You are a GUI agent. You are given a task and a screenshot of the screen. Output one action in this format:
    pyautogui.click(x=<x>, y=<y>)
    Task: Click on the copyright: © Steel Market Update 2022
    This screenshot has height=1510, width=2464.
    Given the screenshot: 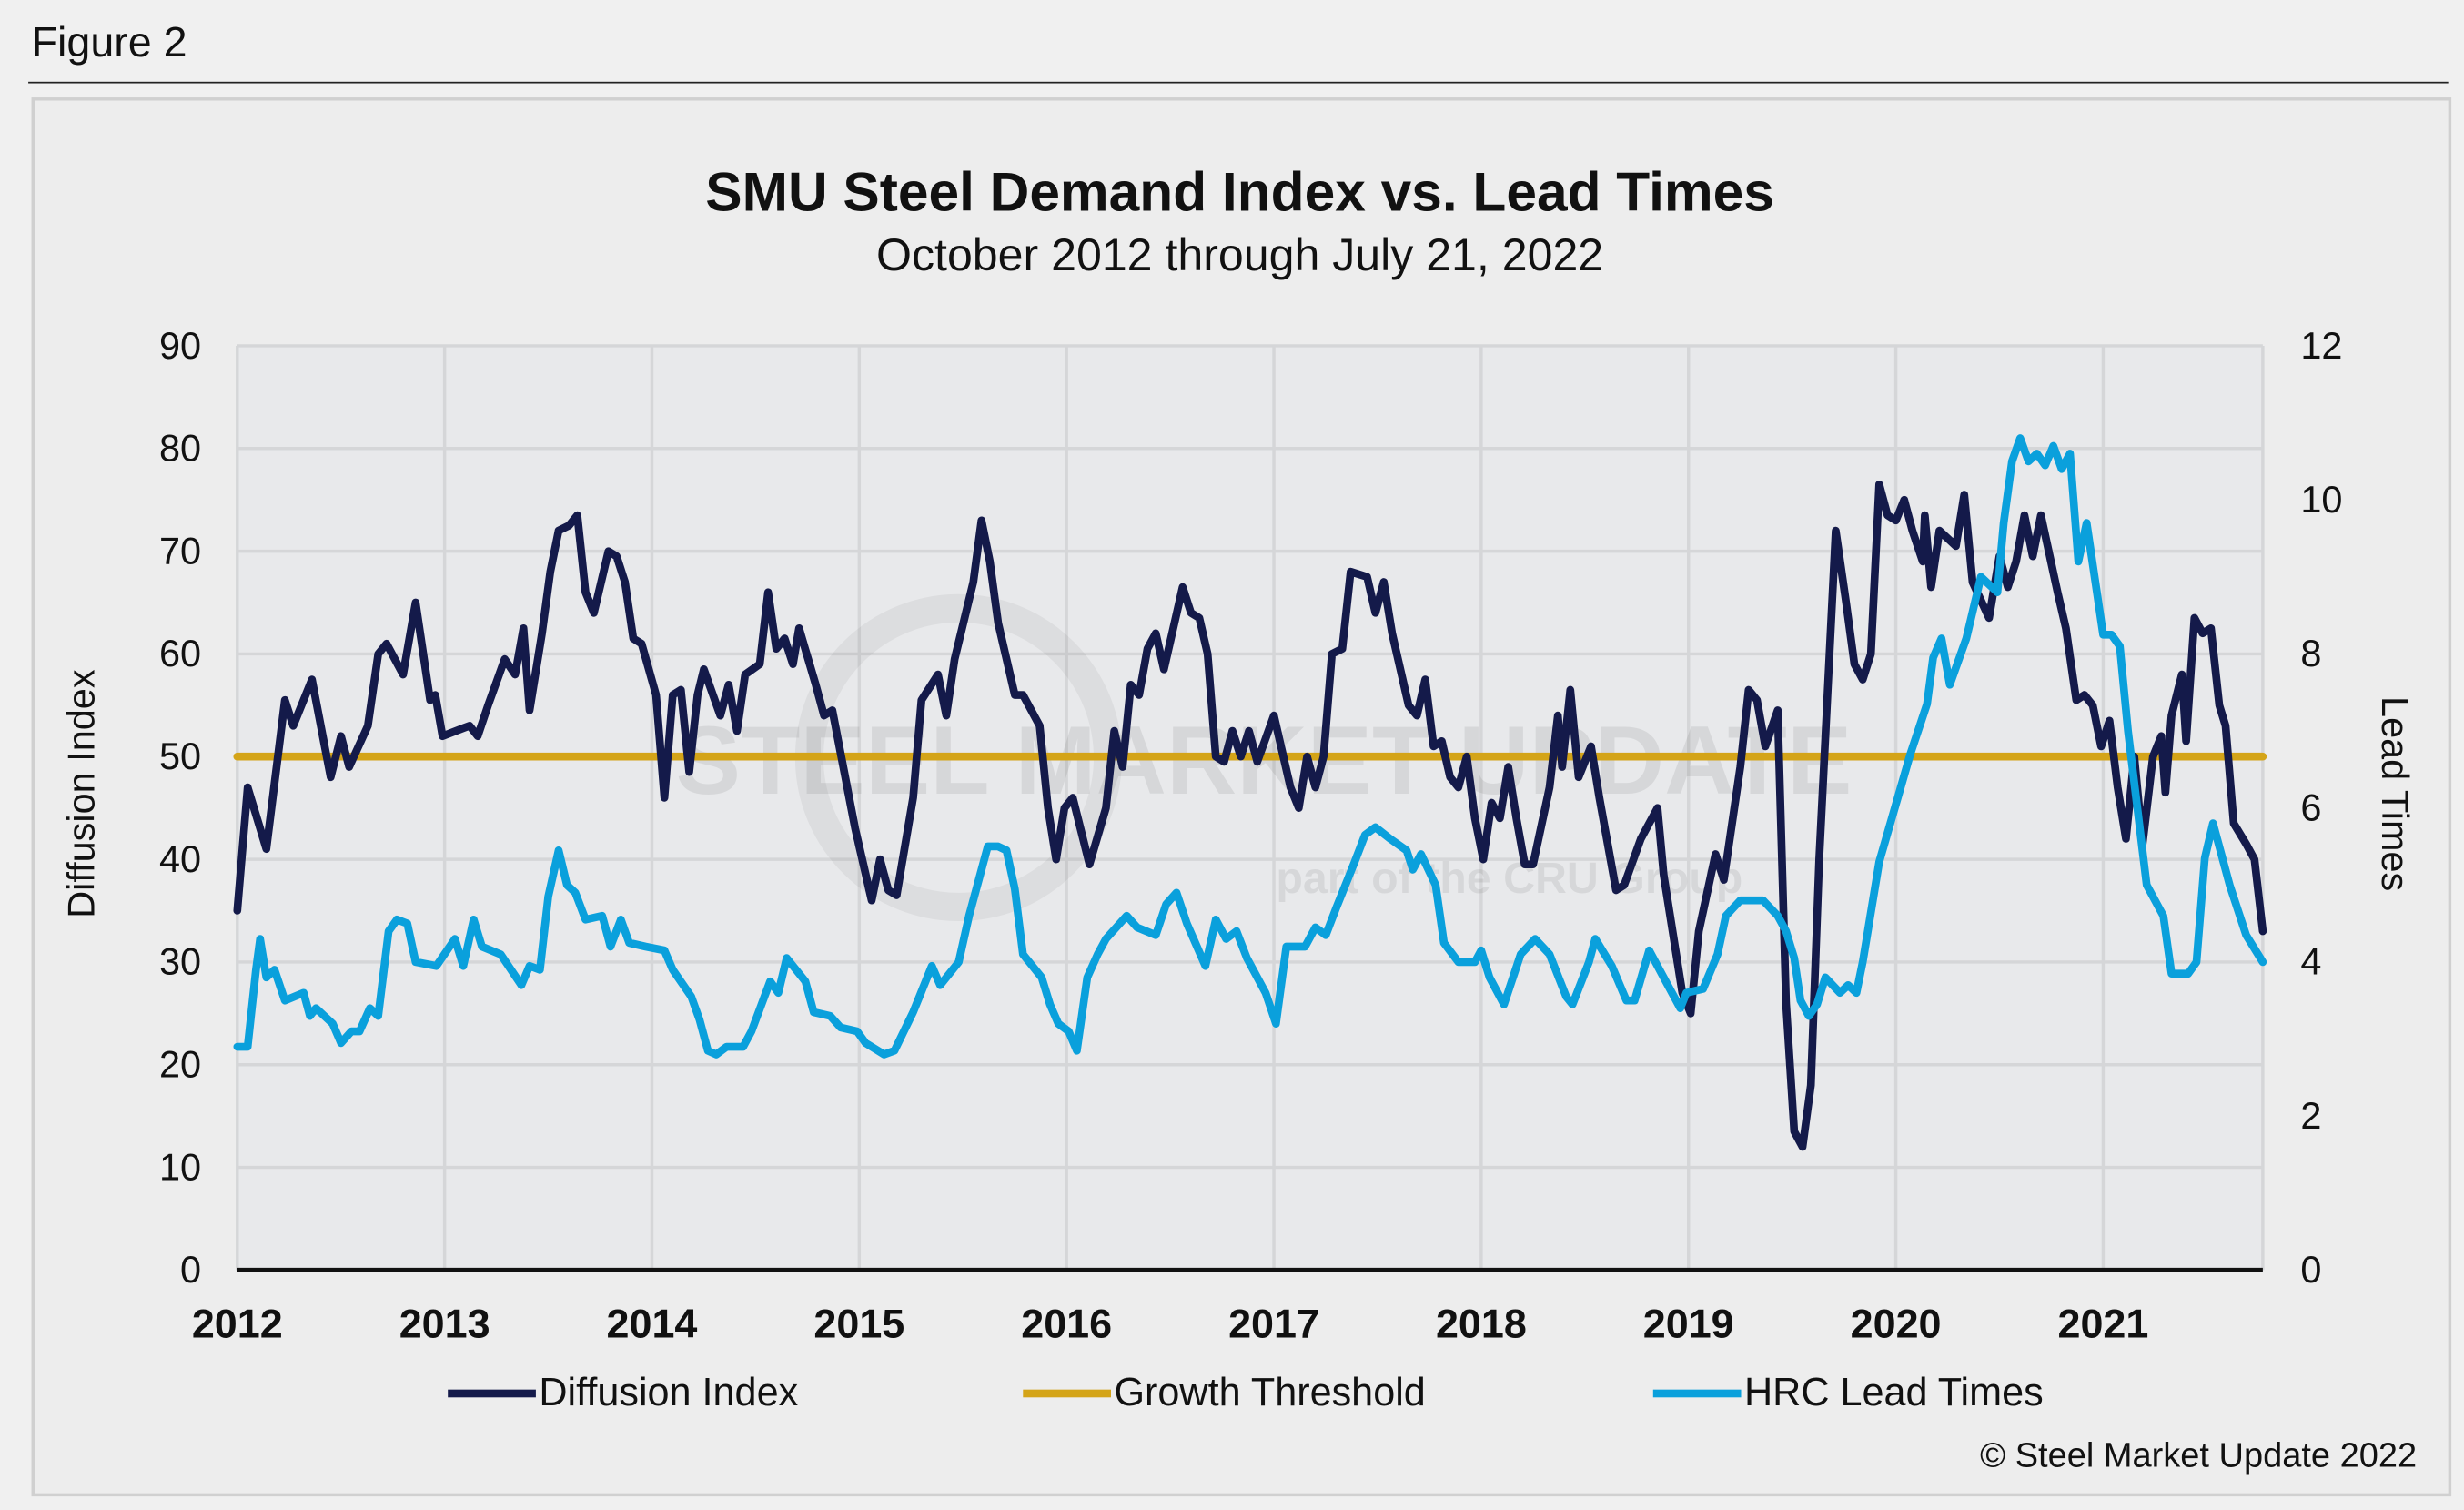 What is the action you would take?
    pyautogui.click(x=2199, y=1454)
    